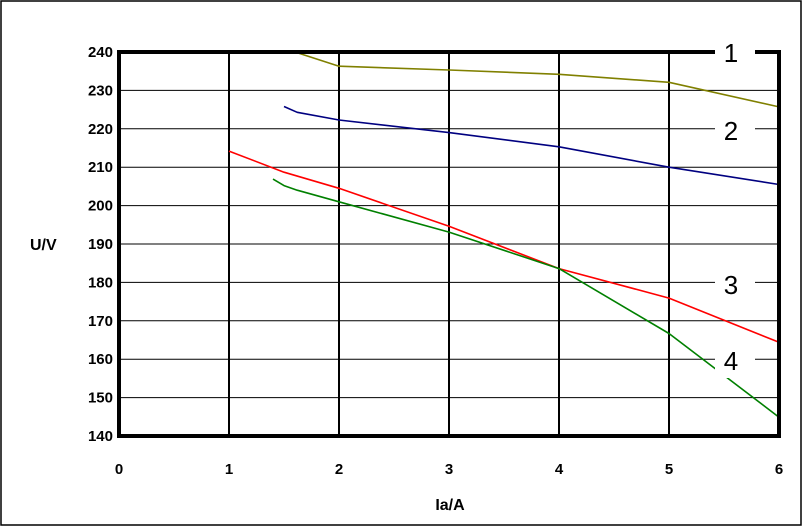 This screenshot has width=802, height=526. I want to click on y-tick-label: 180, so click(100, 282).